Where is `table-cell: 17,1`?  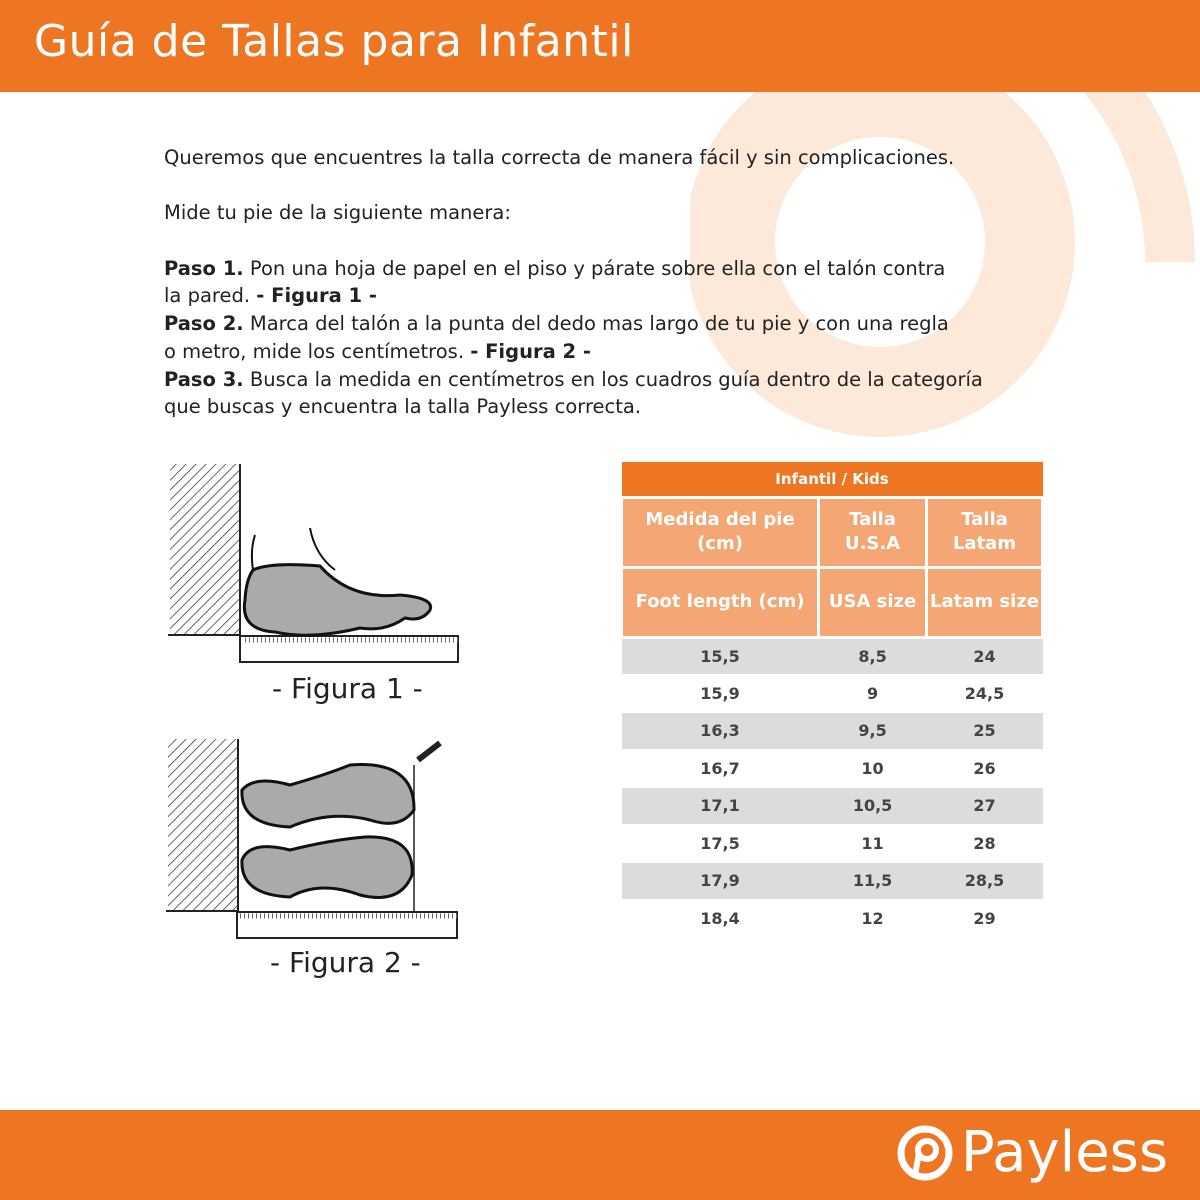 table-cell: 17,1 is located at coordinates (720, 805).